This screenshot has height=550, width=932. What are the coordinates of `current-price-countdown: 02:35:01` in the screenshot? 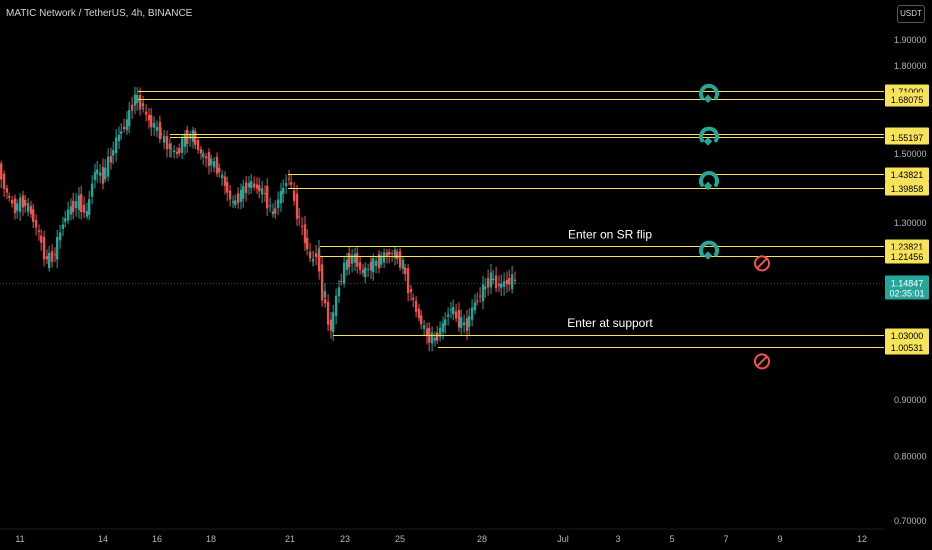 It's located at (906, 294).